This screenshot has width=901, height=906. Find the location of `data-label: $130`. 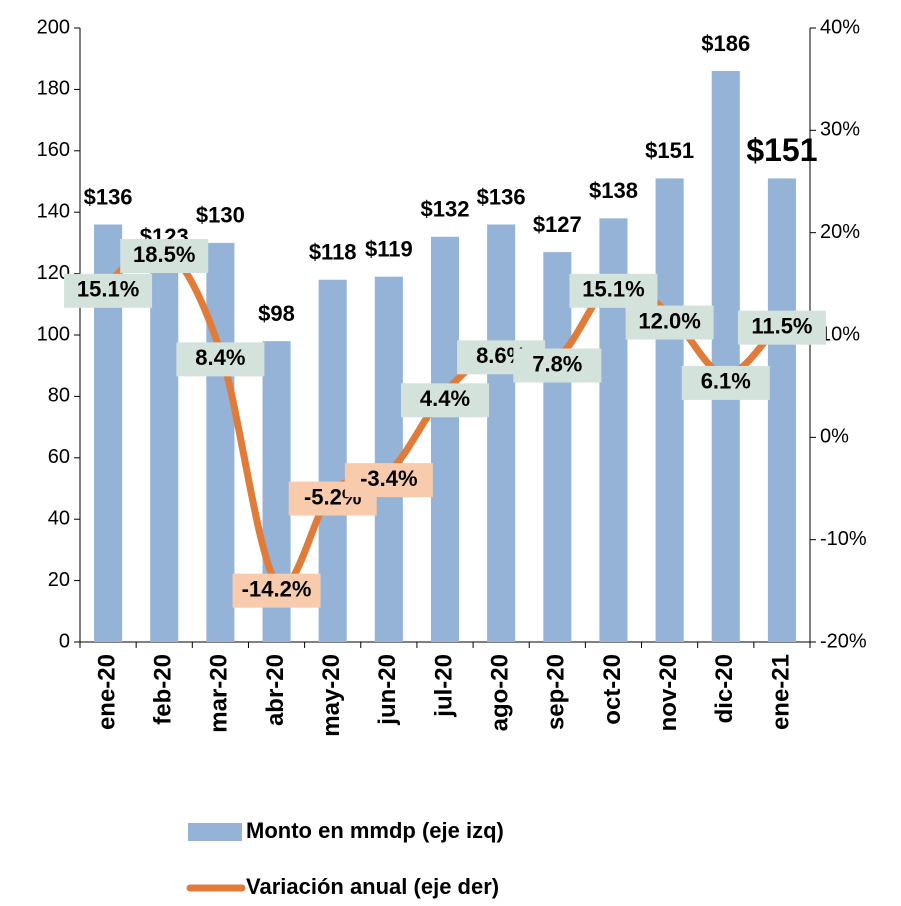

data-label: $130 is located at coordinates (220, 215).